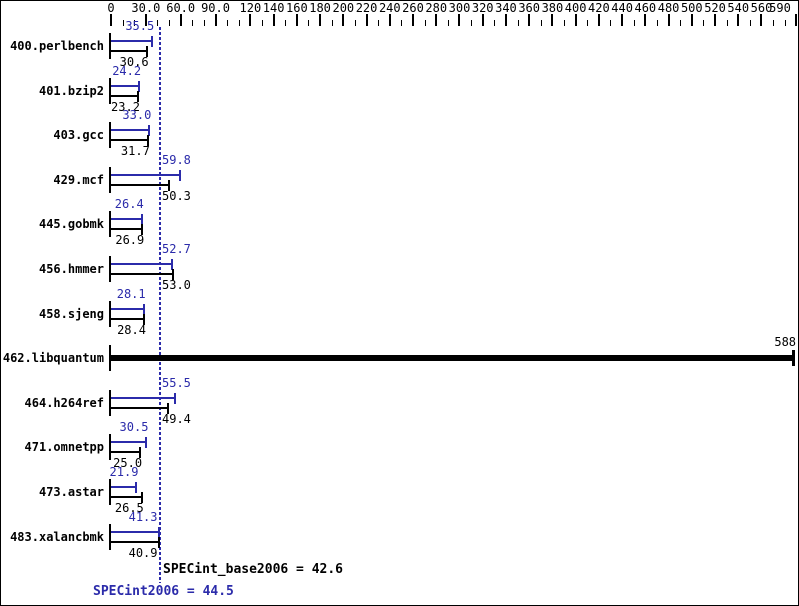  What do you see at coordinates (343, 8) in the screenshot?
I see `axis-tick-label: 200` at bounding box center [343, 8].